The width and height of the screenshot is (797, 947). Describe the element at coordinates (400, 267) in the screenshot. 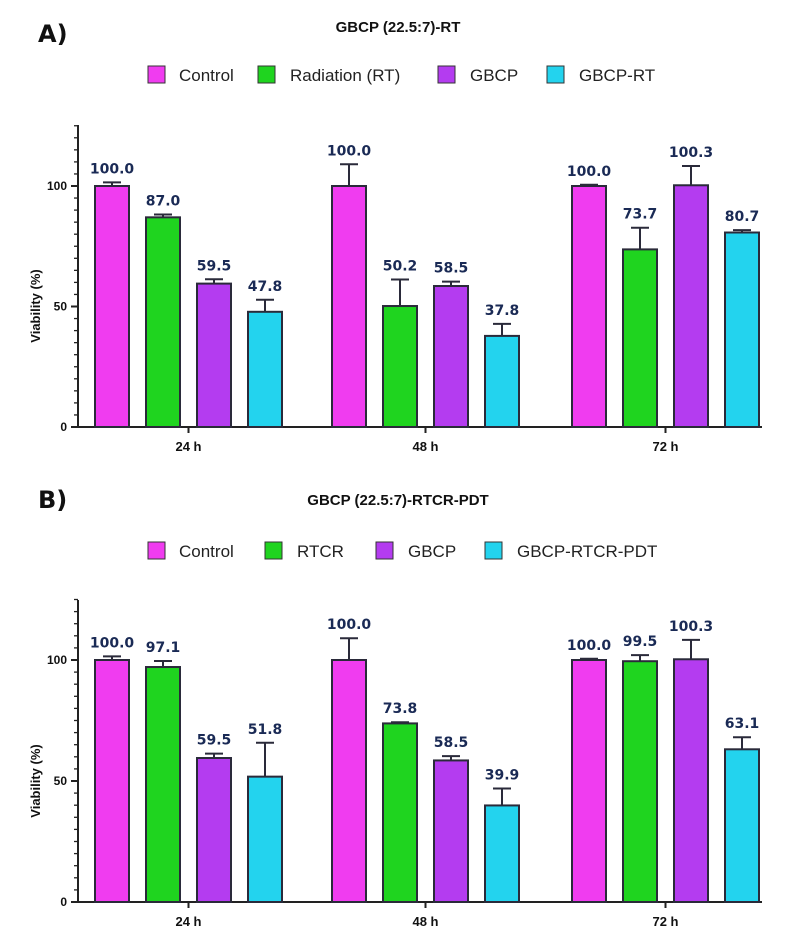

I see `data-label: 50.2` at that location.